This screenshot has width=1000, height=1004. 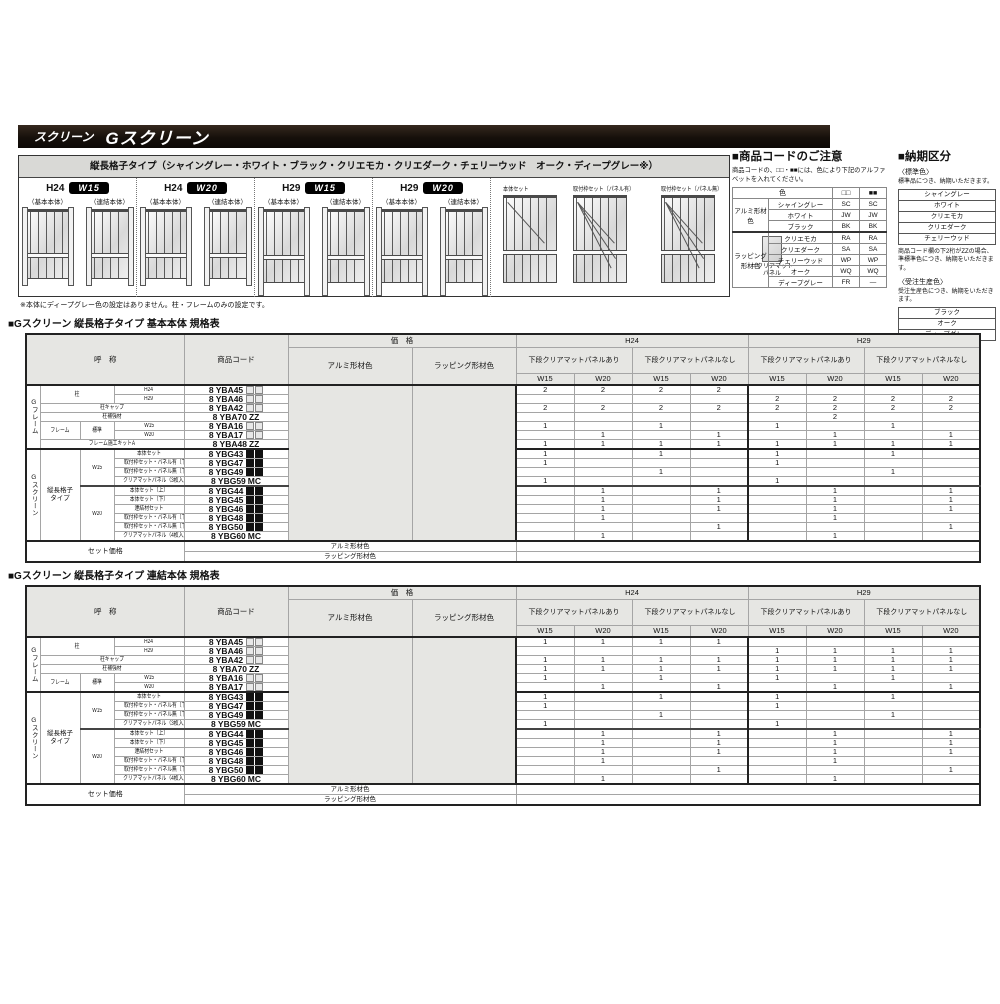 I want to click on group-label: Gスクリーン, so click(x=33, y=738).